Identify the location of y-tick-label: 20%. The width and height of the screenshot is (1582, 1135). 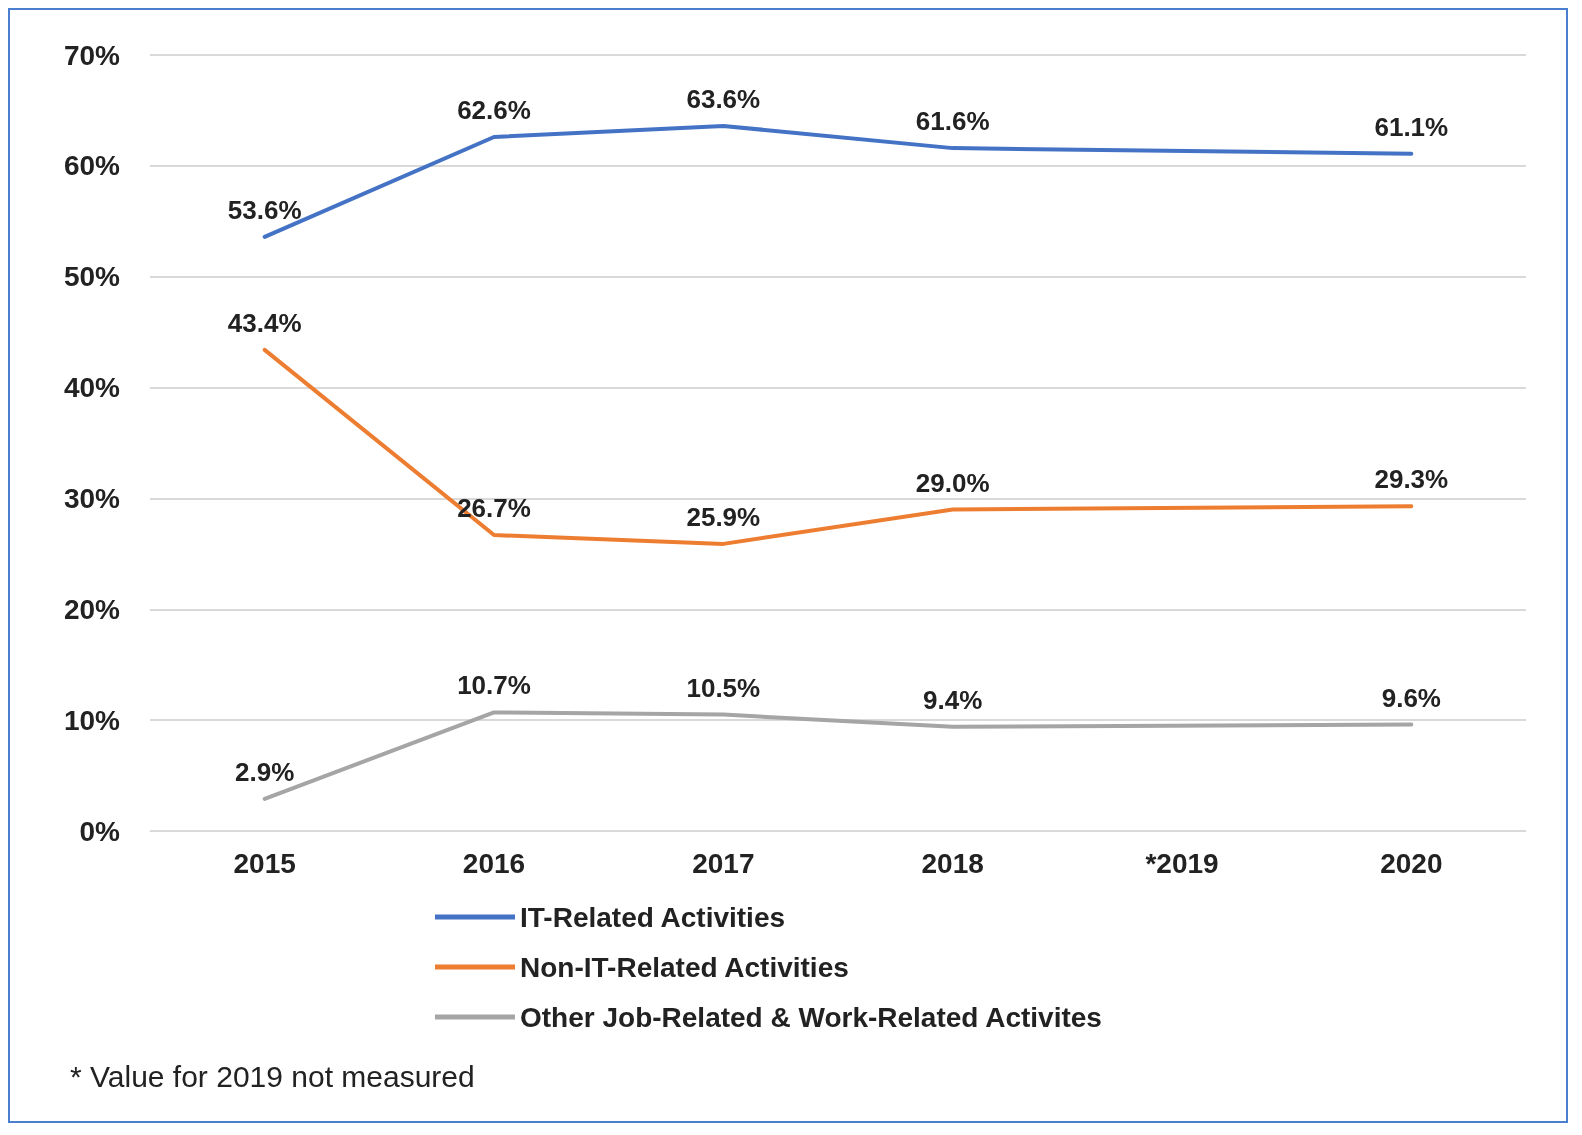
(92, 609).